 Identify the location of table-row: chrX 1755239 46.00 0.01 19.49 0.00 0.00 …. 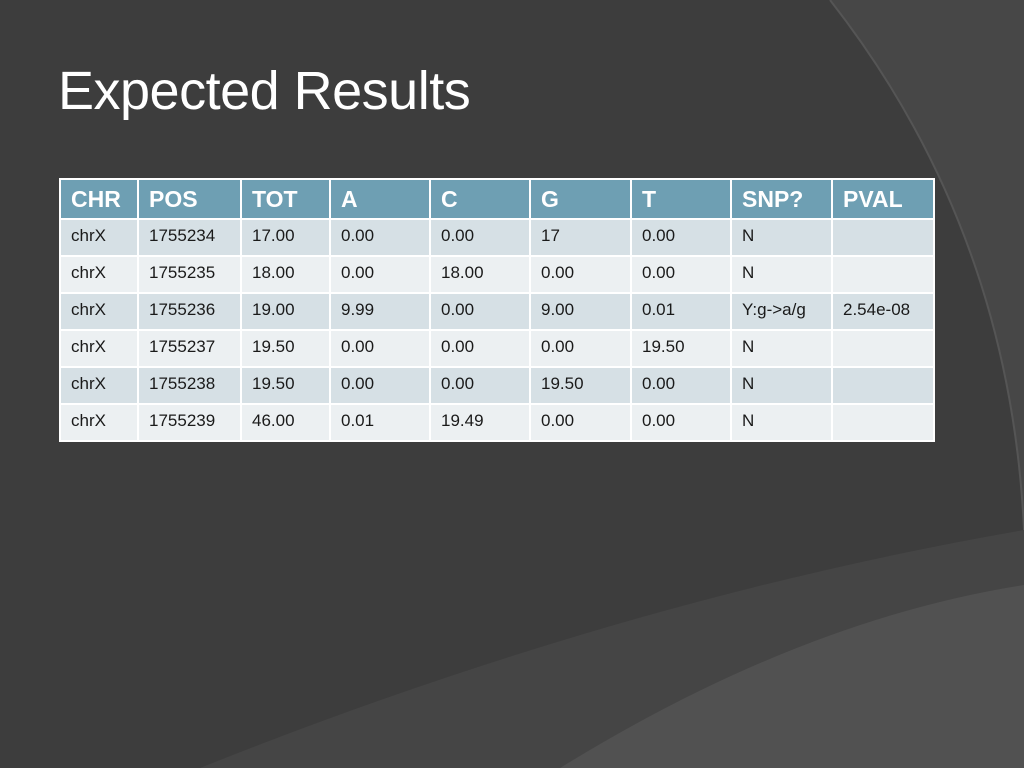
(497, 422).